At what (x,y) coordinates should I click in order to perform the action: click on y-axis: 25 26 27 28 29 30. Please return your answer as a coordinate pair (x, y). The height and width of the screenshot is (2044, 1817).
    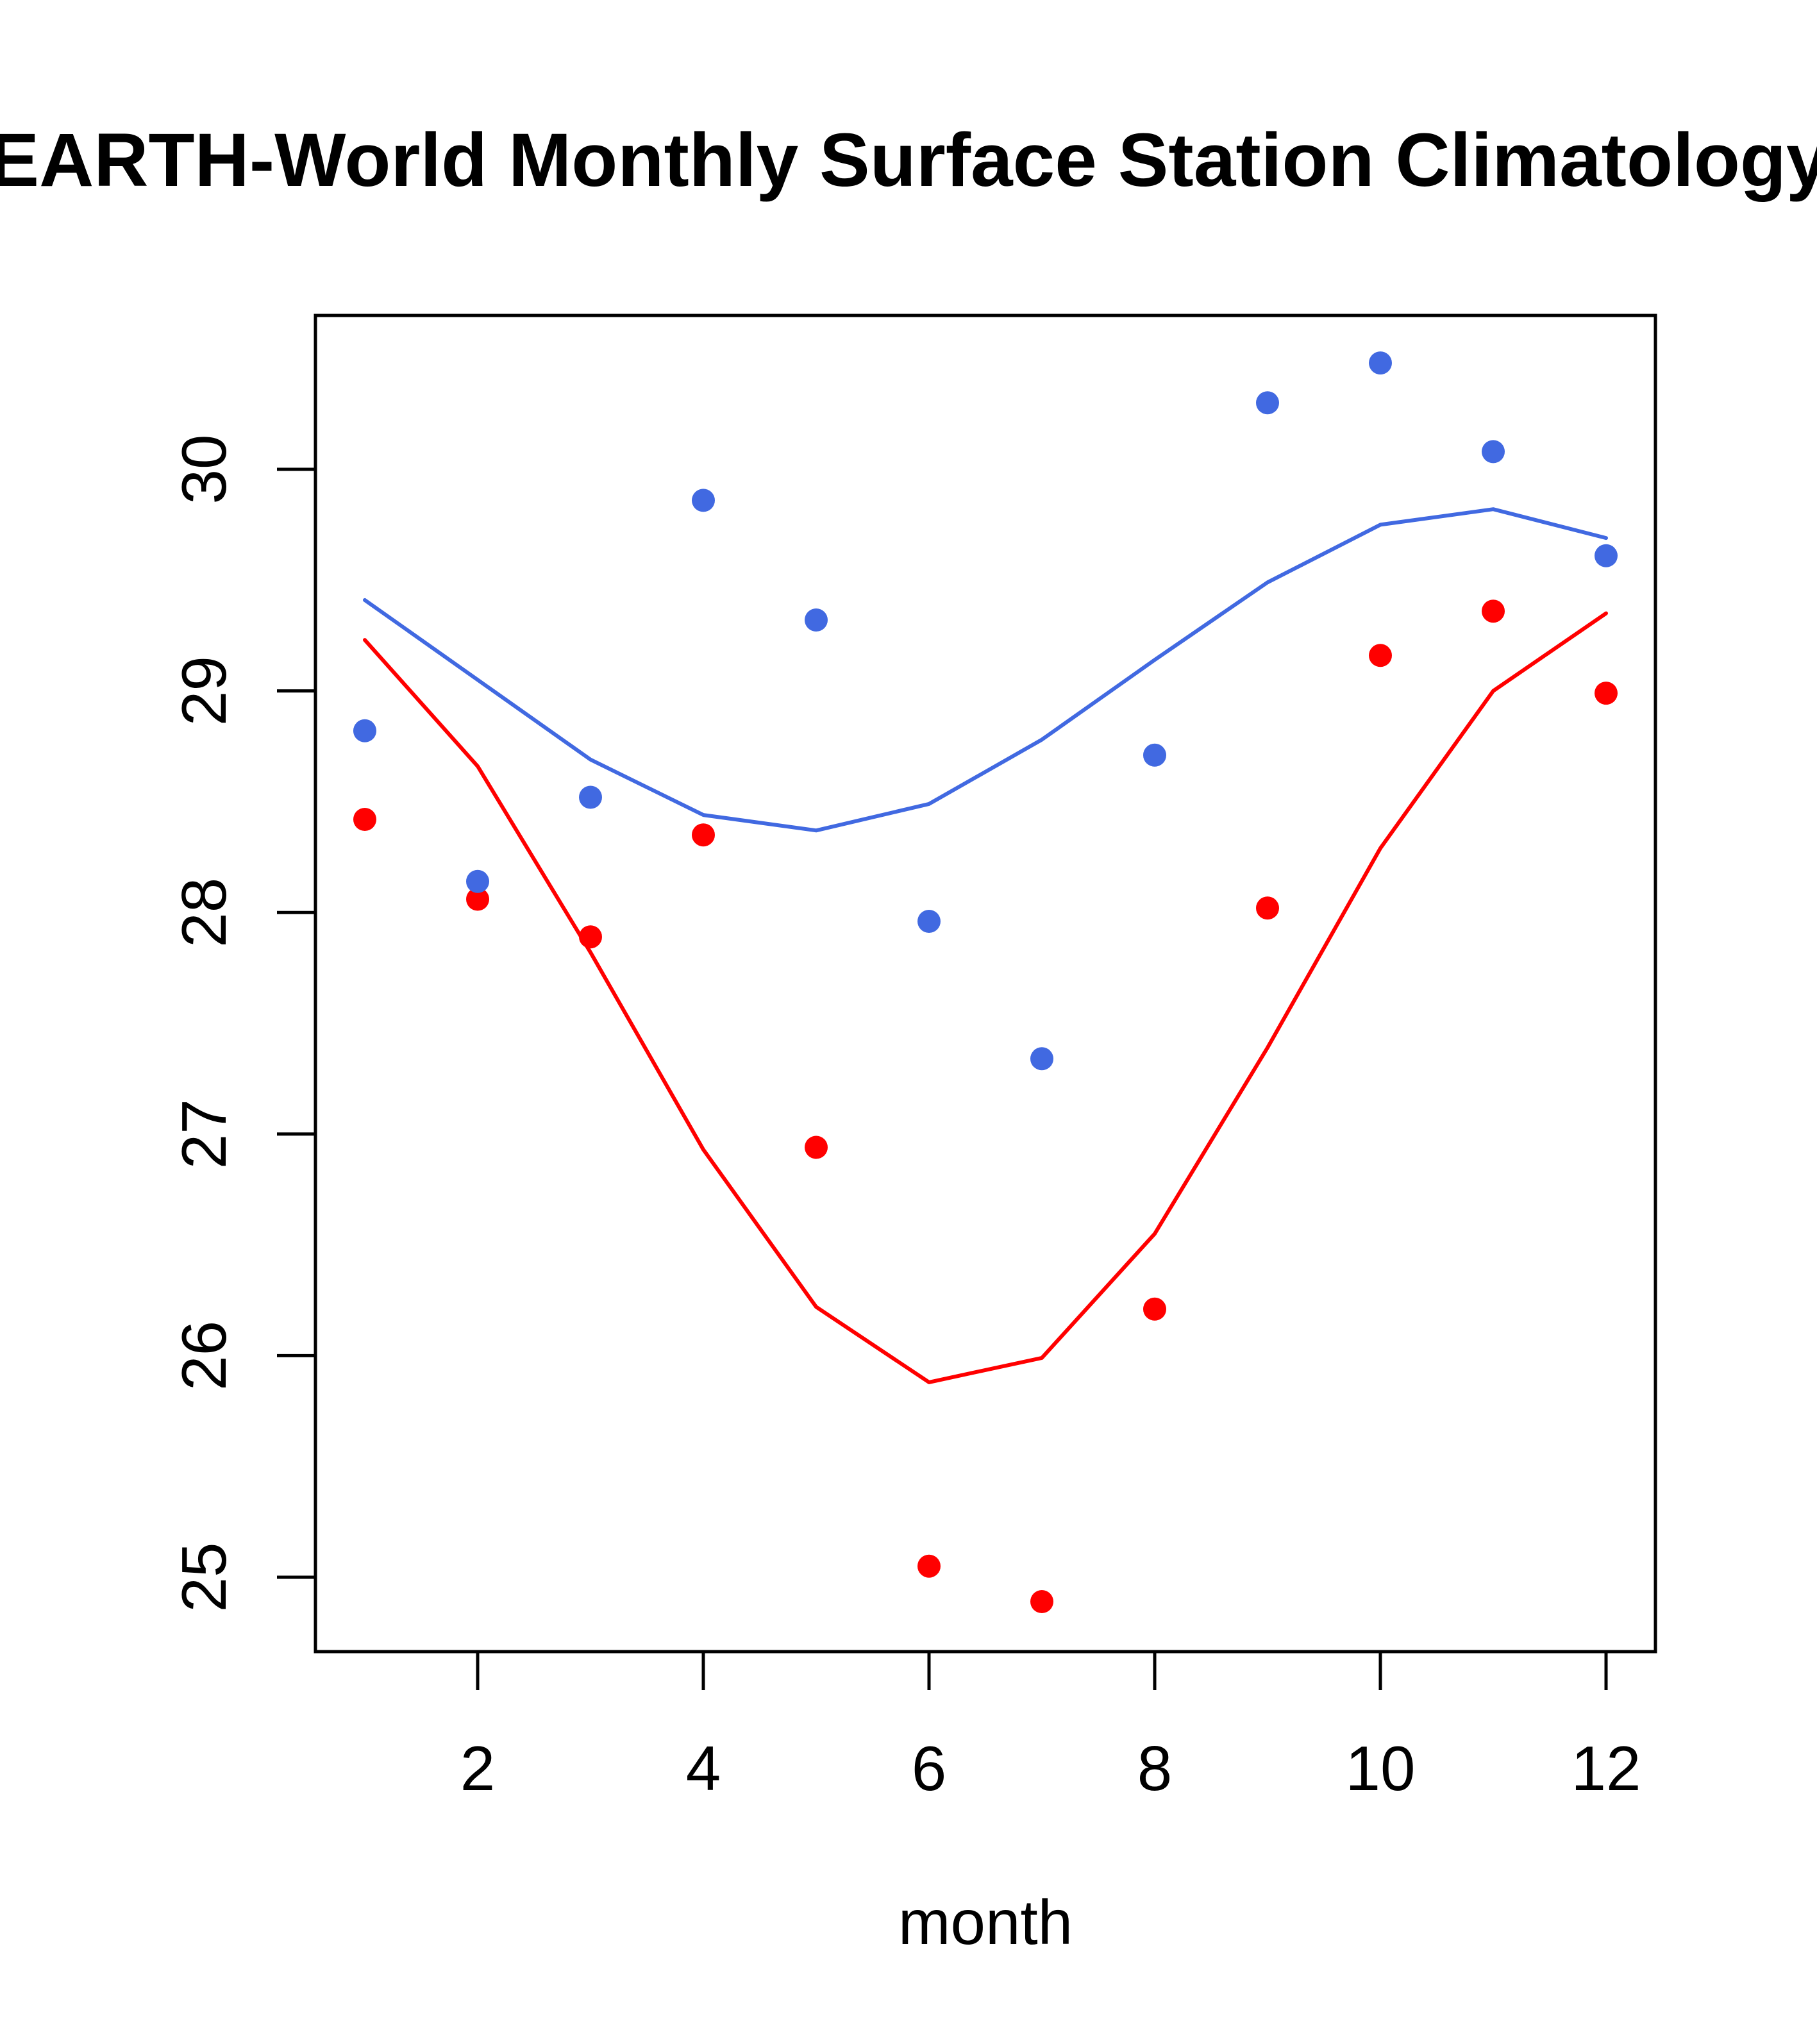
    Looking at the image, I should click on (242, 1023).